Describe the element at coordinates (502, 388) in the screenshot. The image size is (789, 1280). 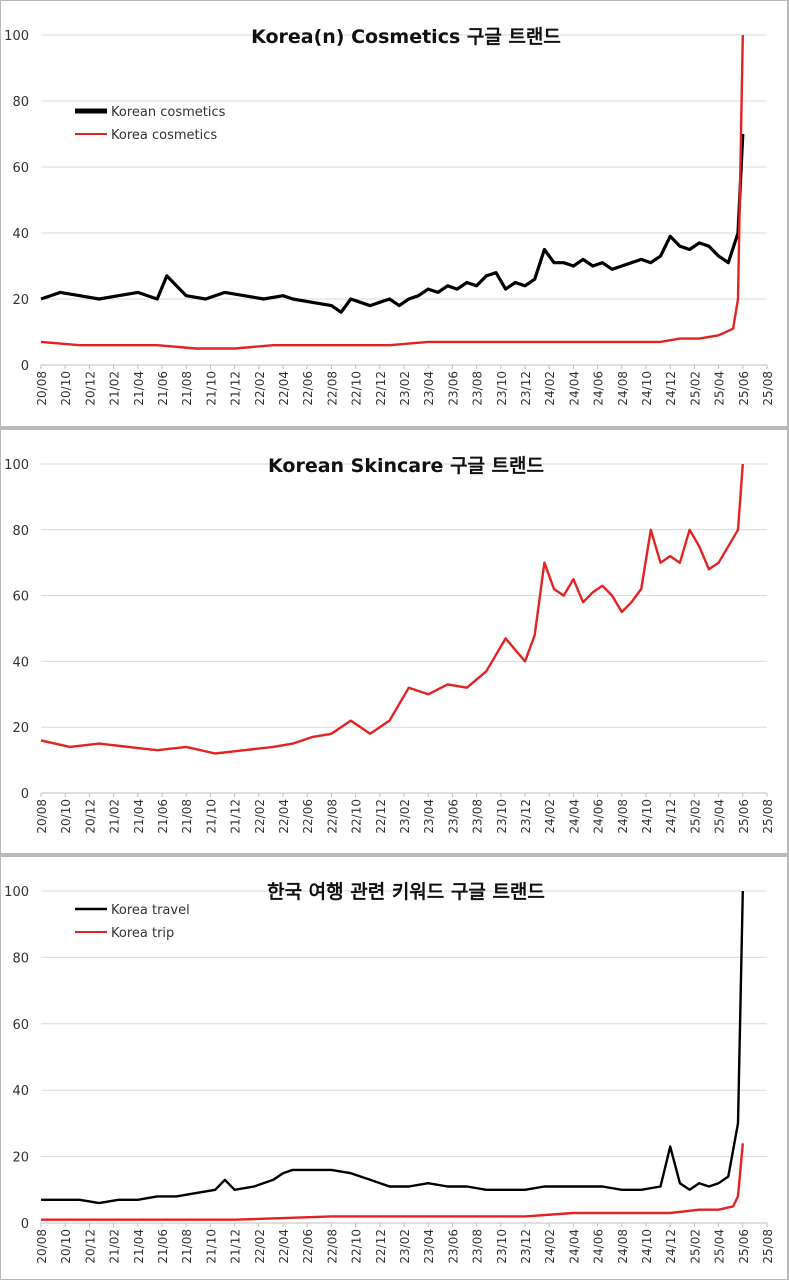
I see `x-tick-label: 23/10` at that location.